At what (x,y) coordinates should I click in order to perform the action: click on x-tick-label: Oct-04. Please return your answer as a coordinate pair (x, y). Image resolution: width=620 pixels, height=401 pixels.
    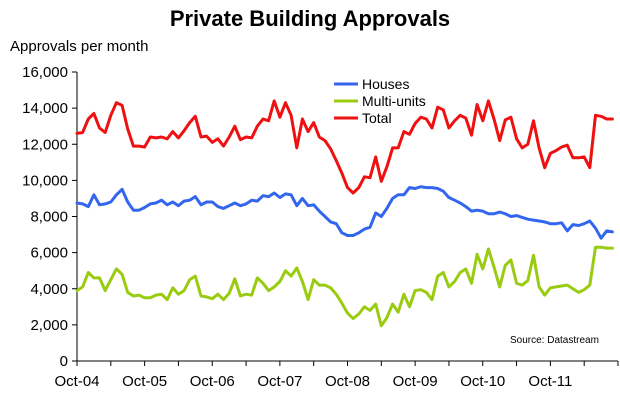
    Looking at the image, I should click on (76, 381).